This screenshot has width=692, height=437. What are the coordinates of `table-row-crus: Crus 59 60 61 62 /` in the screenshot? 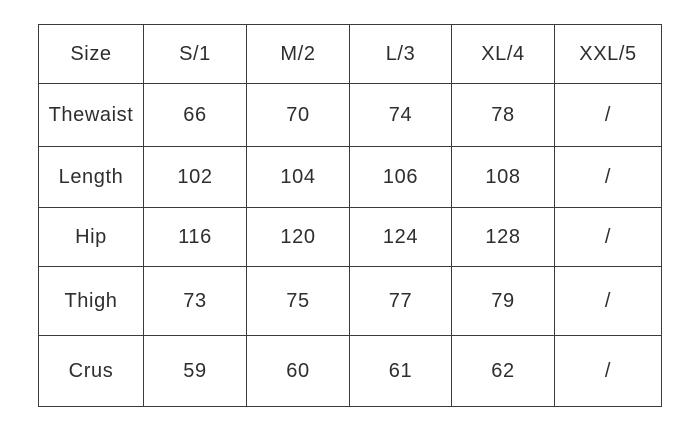 It's located at (350, 371).